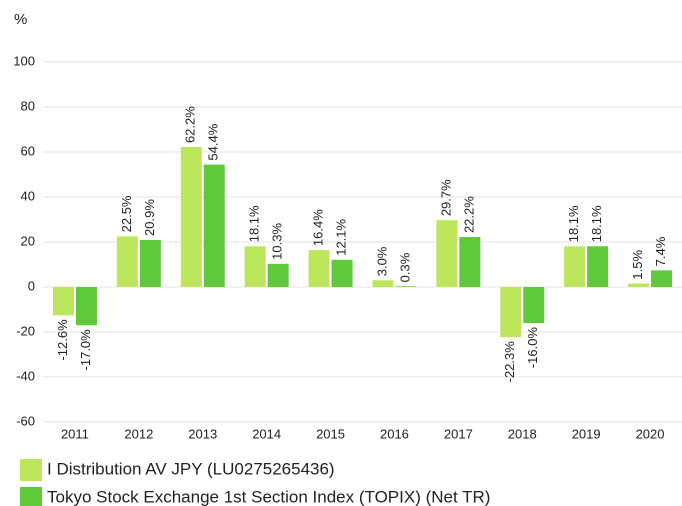  Describe the element at coordinates (24, 60) in the screenshot. I see `y-tick-label: 100` at that location.